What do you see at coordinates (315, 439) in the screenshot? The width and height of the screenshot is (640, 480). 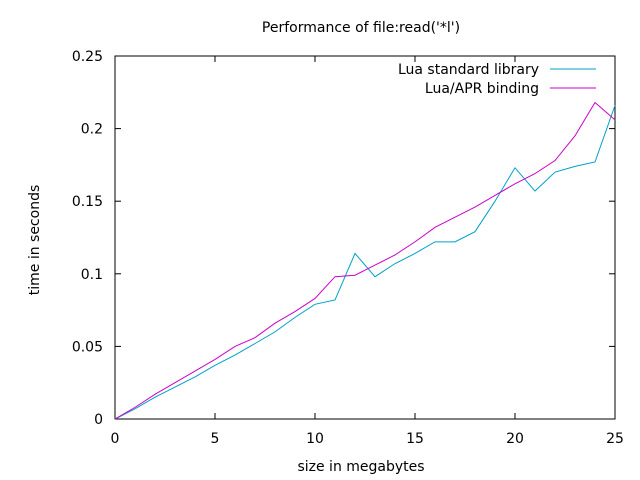 I see `x-tick-label: 10` at bounding box center [315, 439].